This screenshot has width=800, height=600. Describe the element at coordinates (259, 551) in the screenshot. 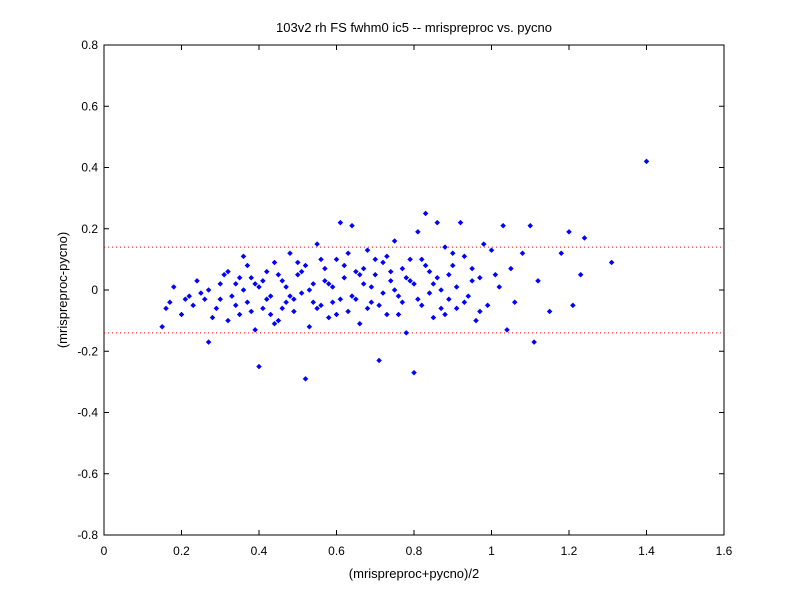

I see `x-tick-label: 0.4` at that location.